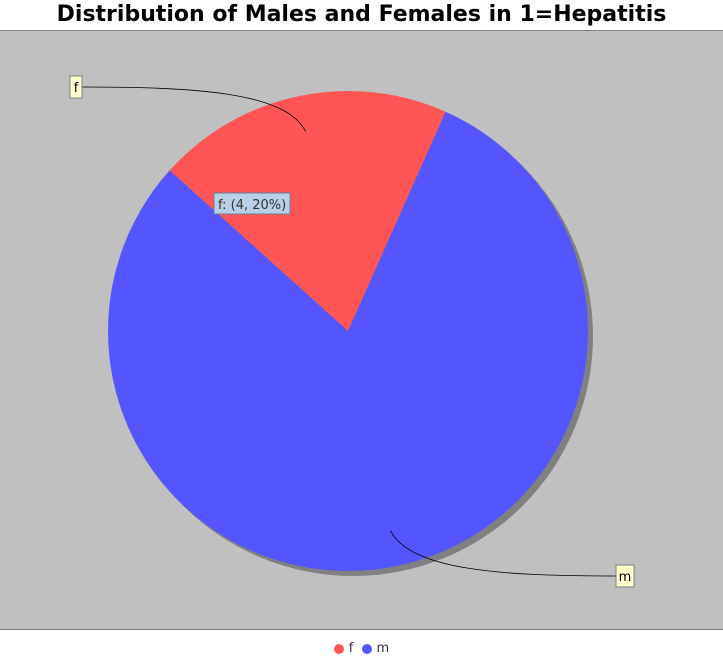 This screenshot has width=723, height=661. I want to click on legend-swatch-m, so click(366, 648).